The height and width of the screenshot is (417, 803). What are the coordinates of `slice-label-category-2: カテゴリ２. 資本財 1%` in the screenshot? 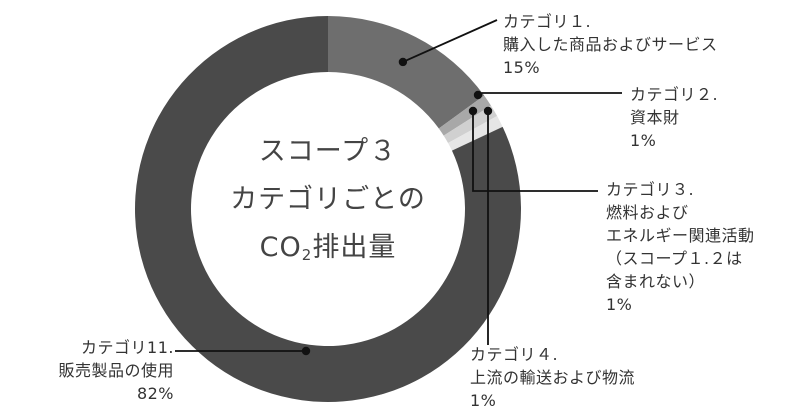 It's located at (674, 117).